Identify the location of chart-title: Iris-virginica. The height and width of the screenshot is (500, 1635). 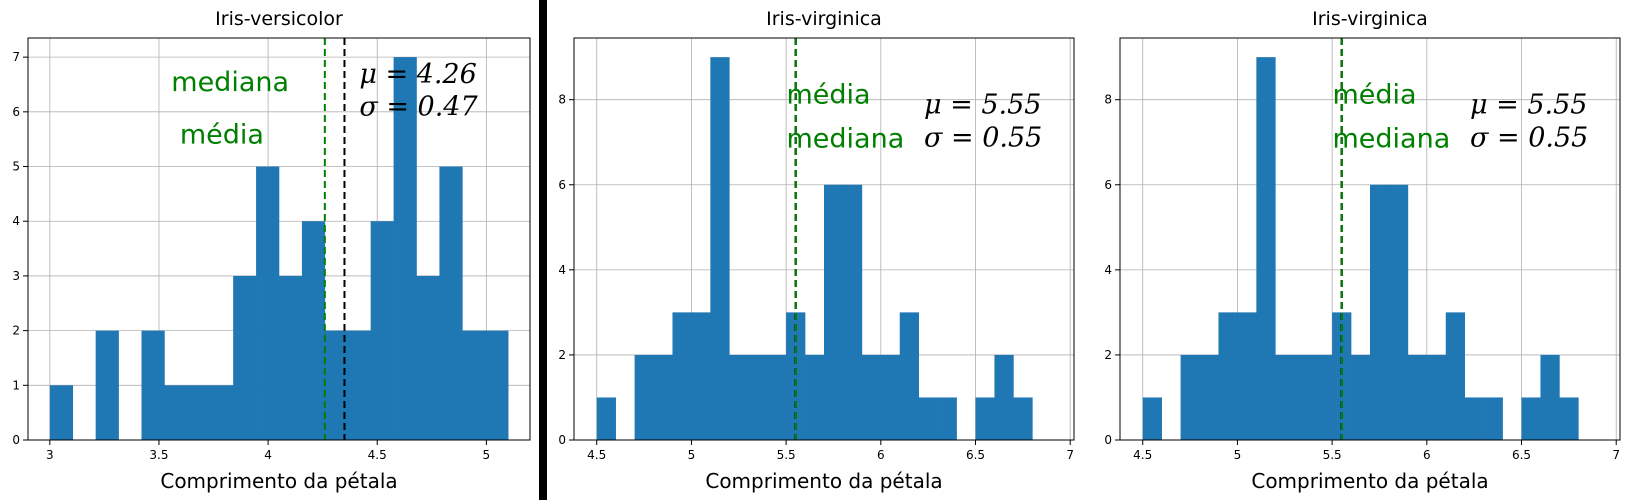
(1370, 19).